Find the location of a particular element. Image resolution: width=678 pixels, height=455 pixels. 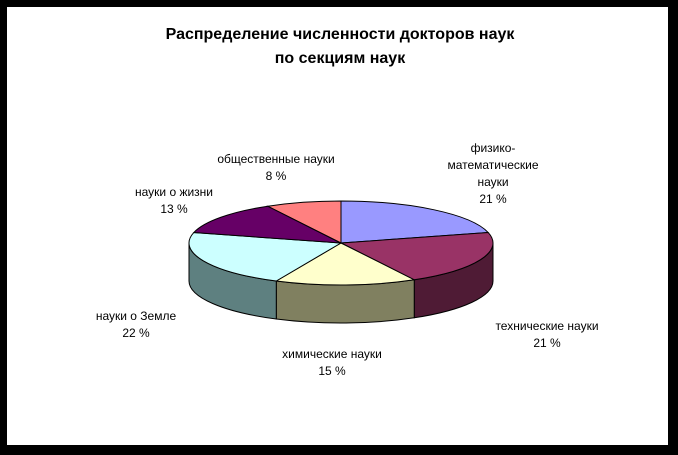

slice-percent: 22 % is located at coordinates (136, 333).